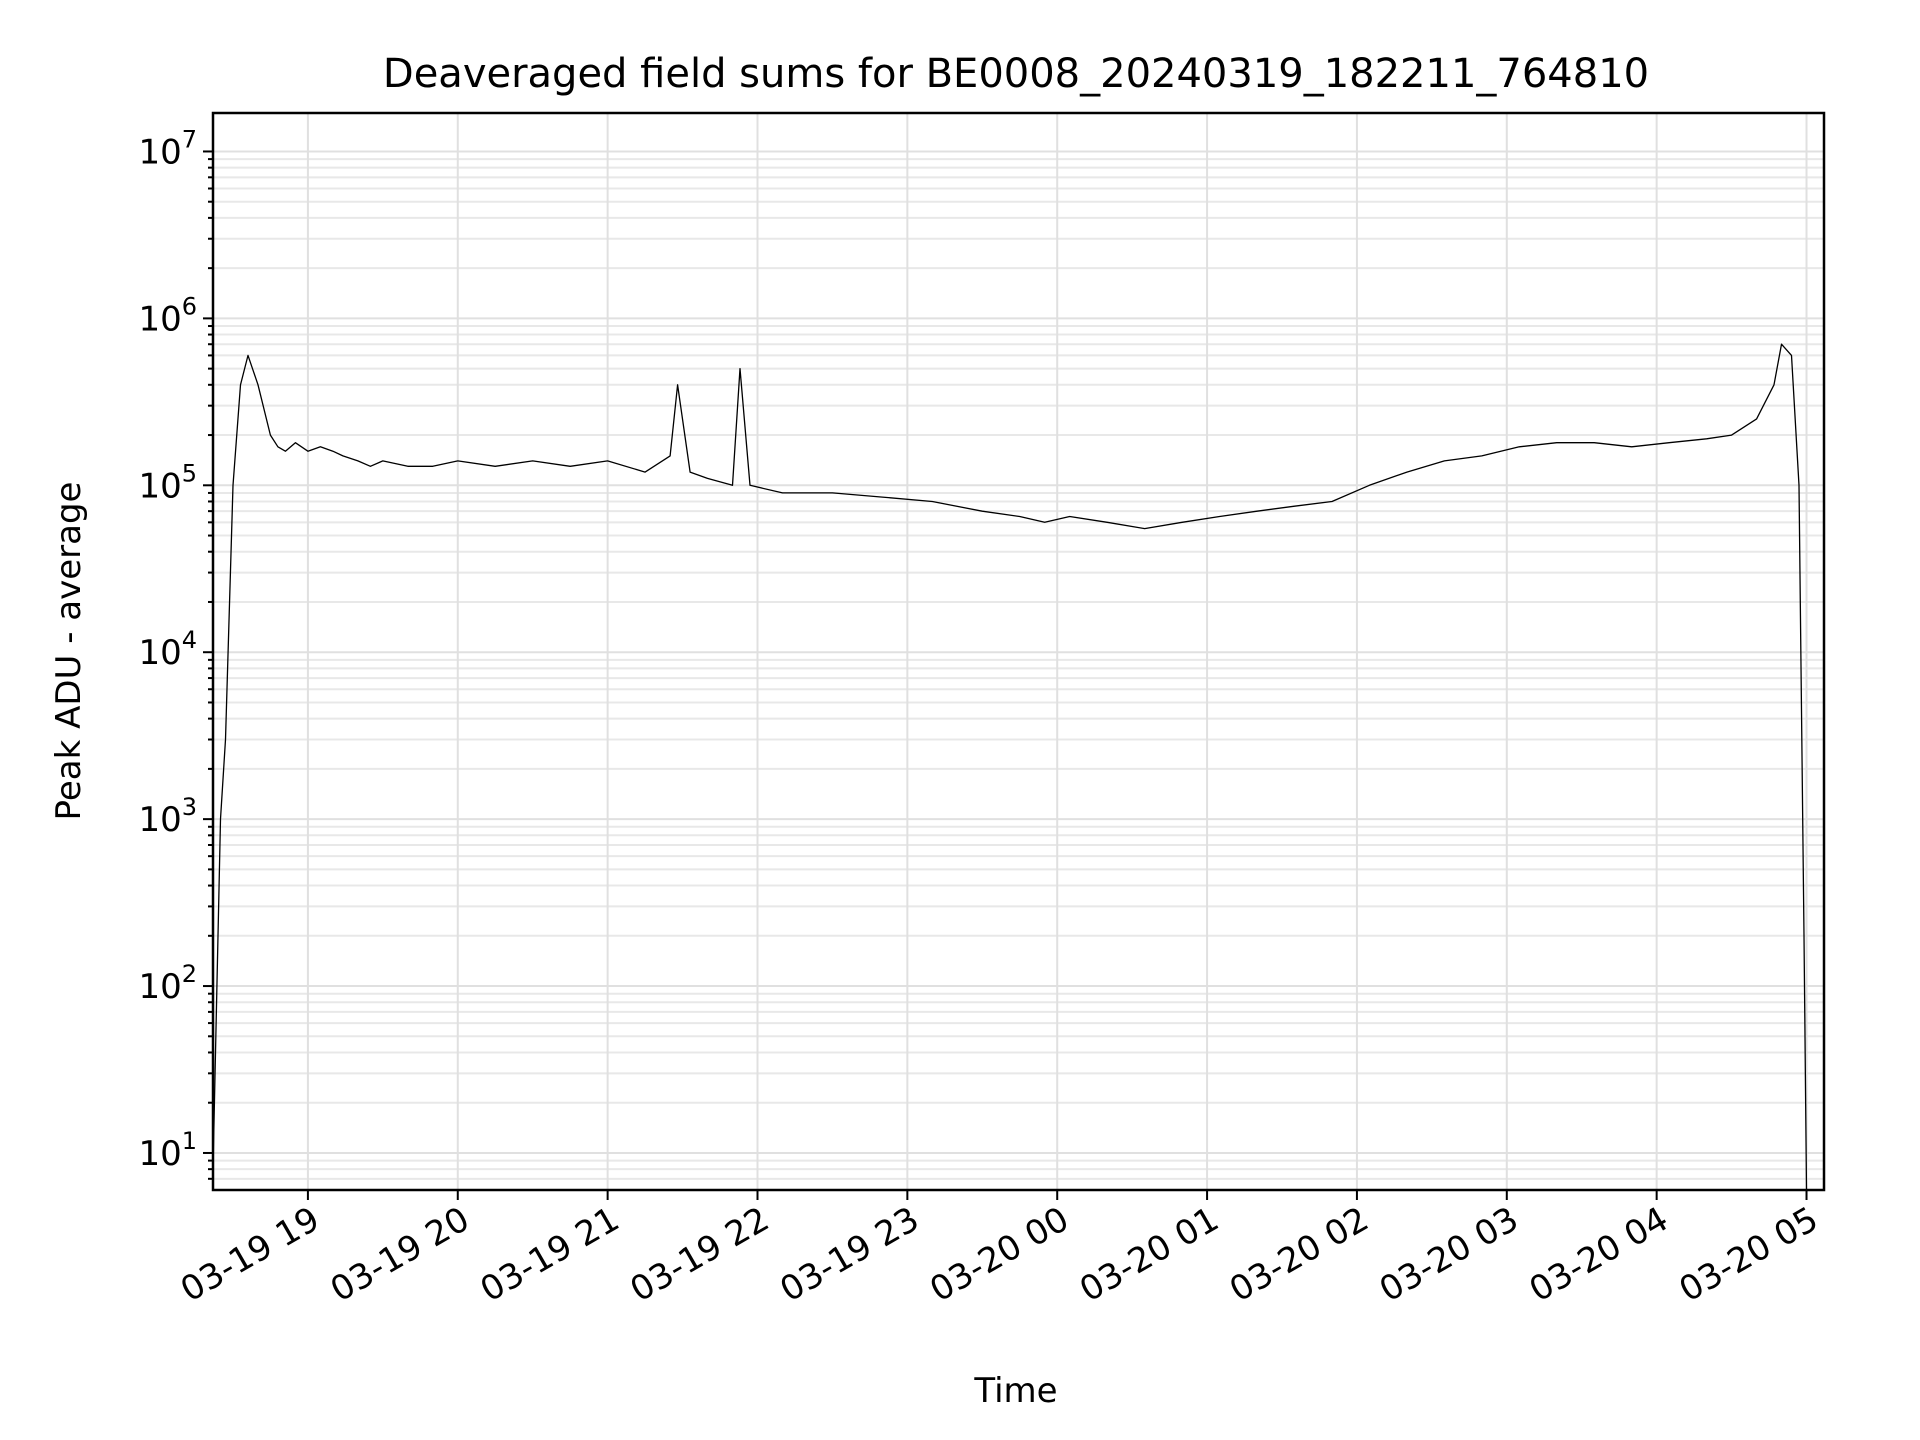 This screenshot has width=1920, height=1440. Describe the element at coordinates (1749, 1254) in the screenshot. I see `x-tick-label: 03-20 05` at that location.